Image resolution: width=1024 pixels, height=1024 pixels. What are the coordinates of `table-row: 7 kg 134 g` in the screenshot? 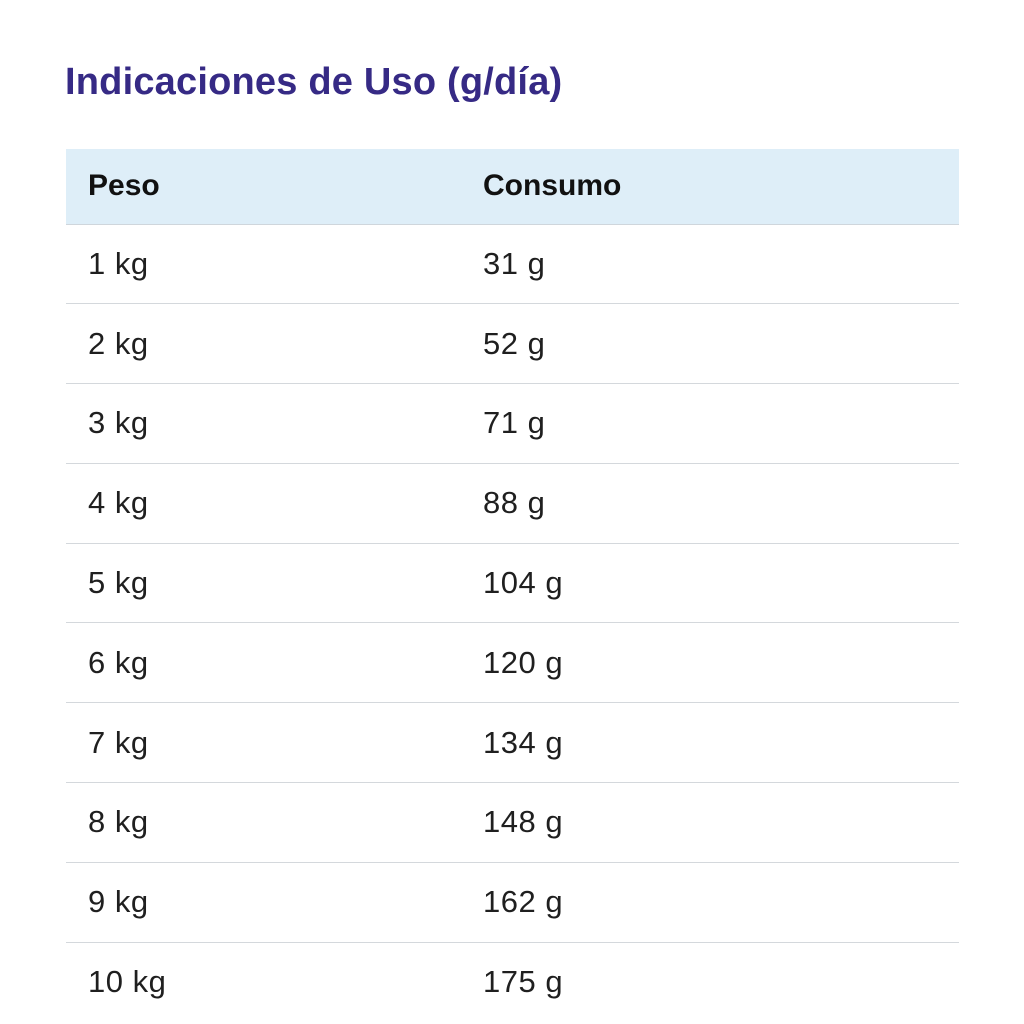 It's located at (512, 743).